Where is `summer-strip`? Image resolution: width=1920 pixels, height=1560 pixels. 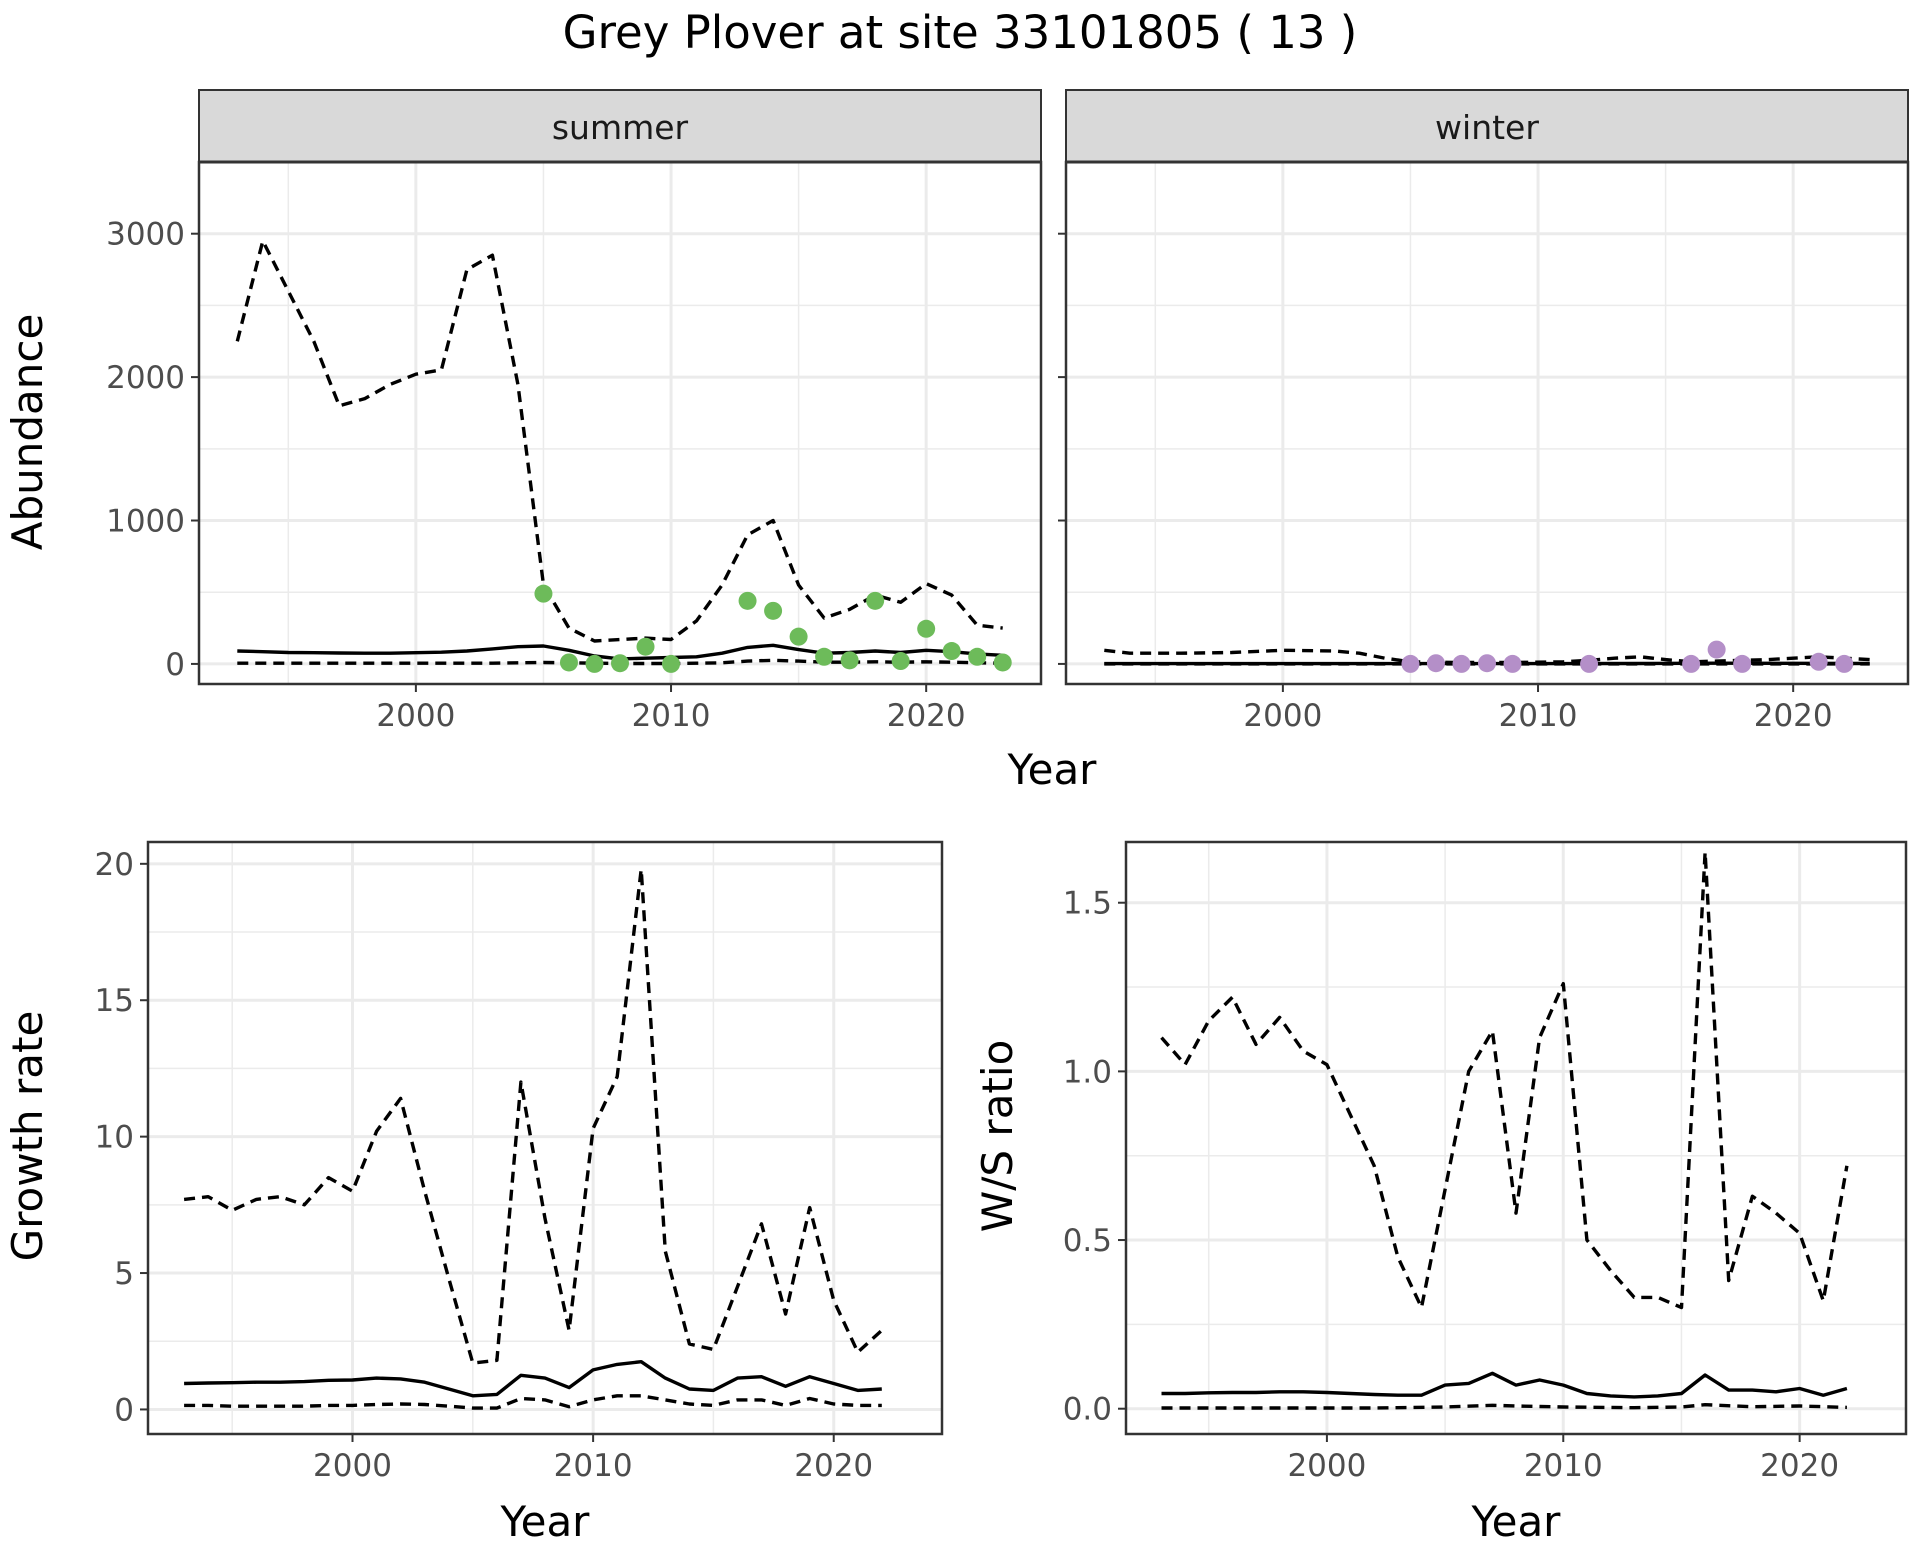
summer-strip is located at coordinates (620, 126).